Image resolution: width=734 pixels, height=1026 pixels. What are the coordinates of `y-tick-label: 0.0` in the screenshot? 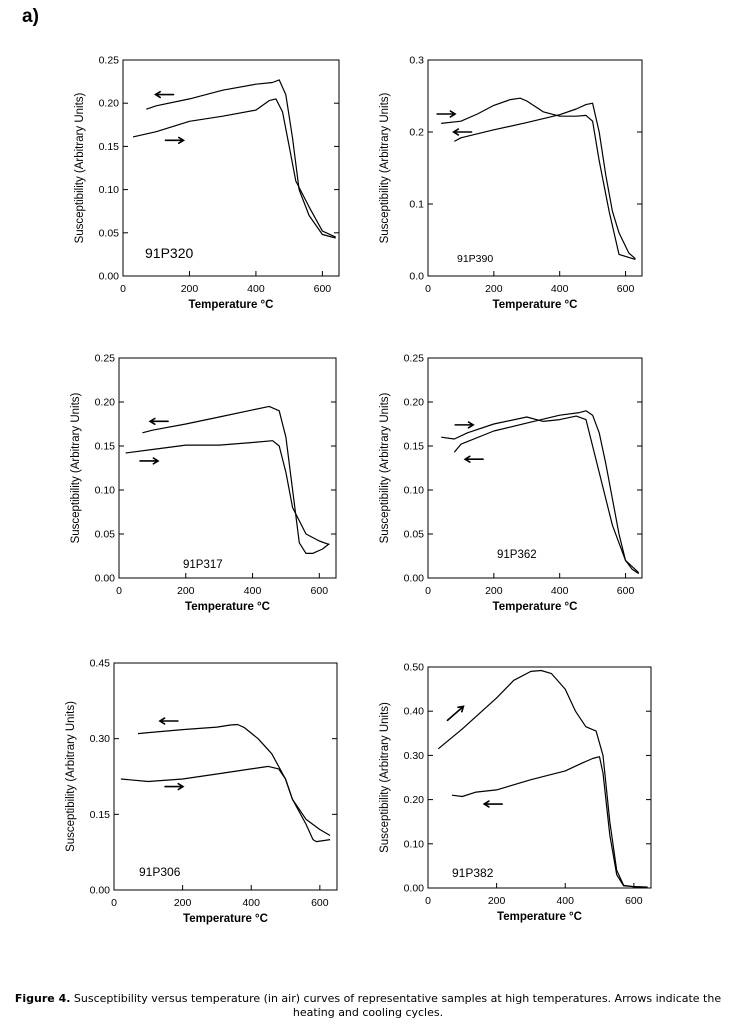 It's located at (416, 277).